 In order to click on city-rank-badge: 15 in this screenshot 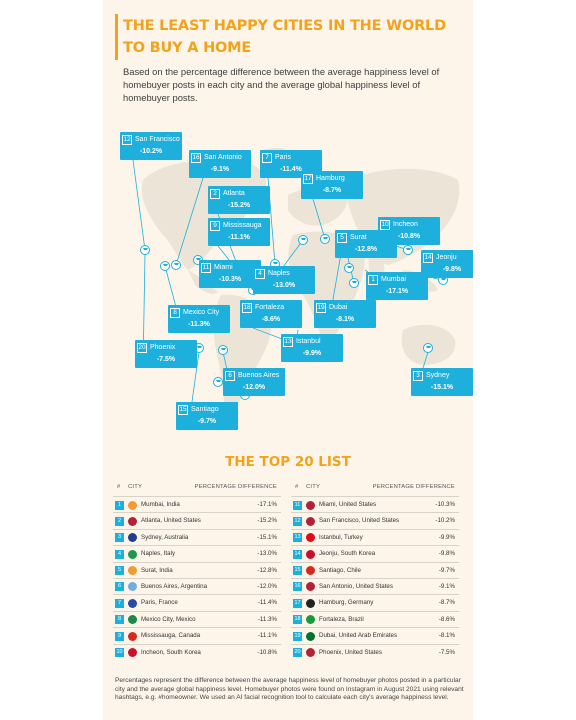, I will do `click(183, 410)`.